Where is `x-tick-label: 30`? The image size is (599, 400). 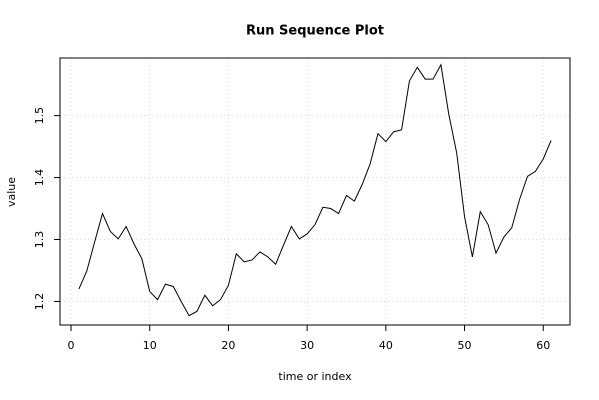
x-tick-label: 30 is located at coordinates (307, 345).